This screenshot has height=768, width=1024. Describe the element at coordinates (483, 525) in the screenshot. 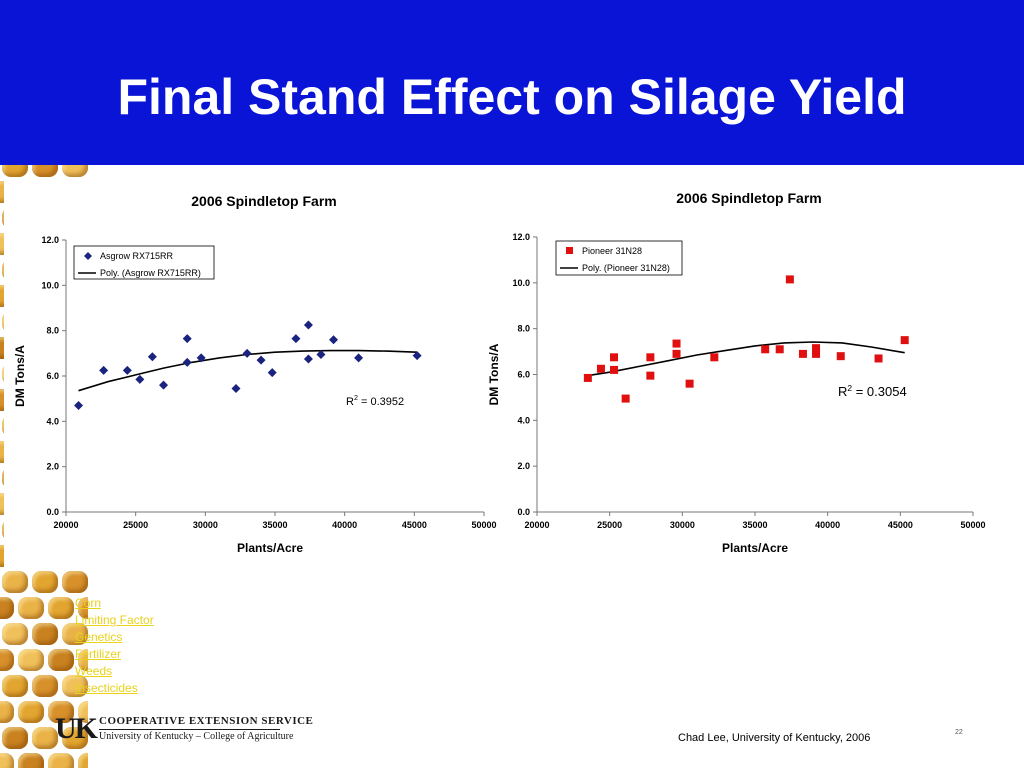

I see `x-tick-label: 50000` at that location.